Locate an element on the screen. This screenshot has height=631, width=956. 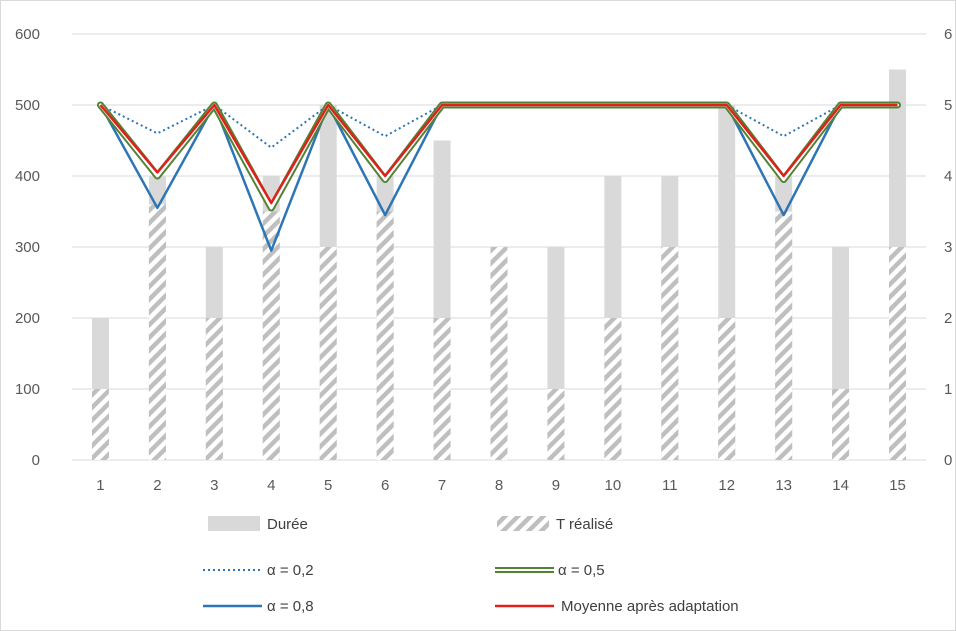
legend-item-alpha-05: α = 0,5 is located at coordinates (550, 570).